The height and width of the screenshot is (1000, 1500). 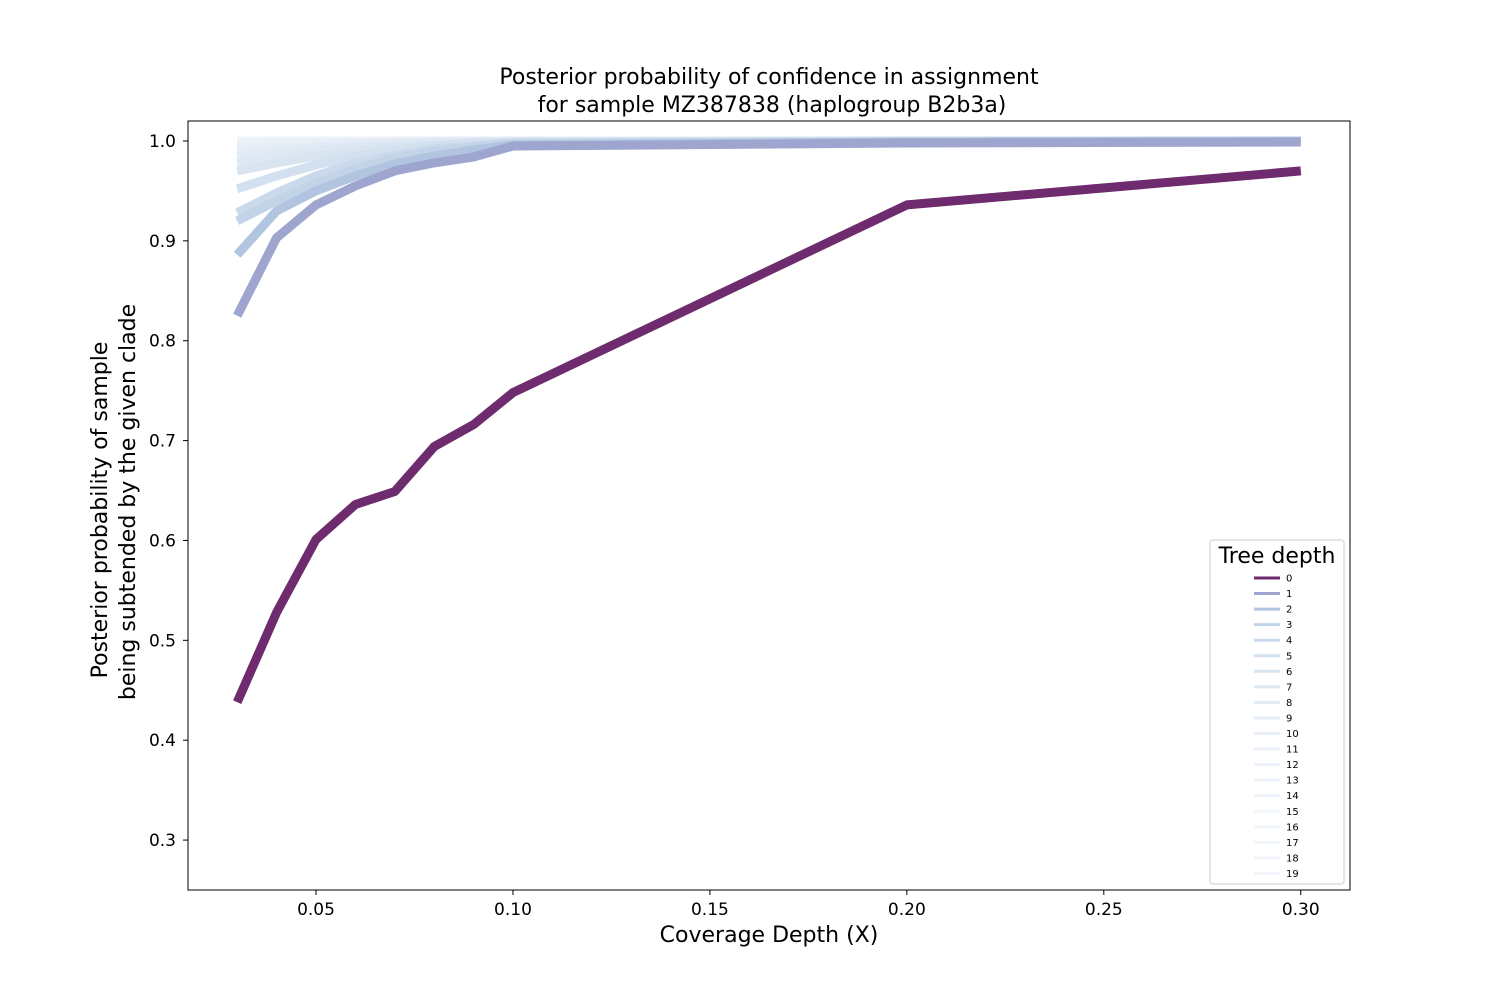 I want to click on legend-label-depth-11: 11, so click(x=1292, y=750).